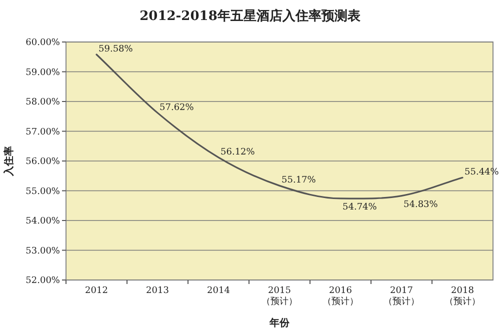  Describe the element at coordinates (251, 16) in the screenshot. I see `chart-title: 2012-2018年五星酒店入住率预测表` at that location.